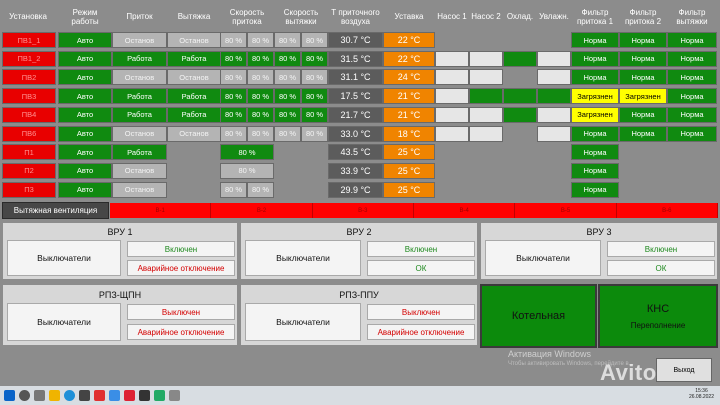  Describe the element at coordinates (29, 58) in the screenshot. I see `unit-name: ПВ1_2` at that location.